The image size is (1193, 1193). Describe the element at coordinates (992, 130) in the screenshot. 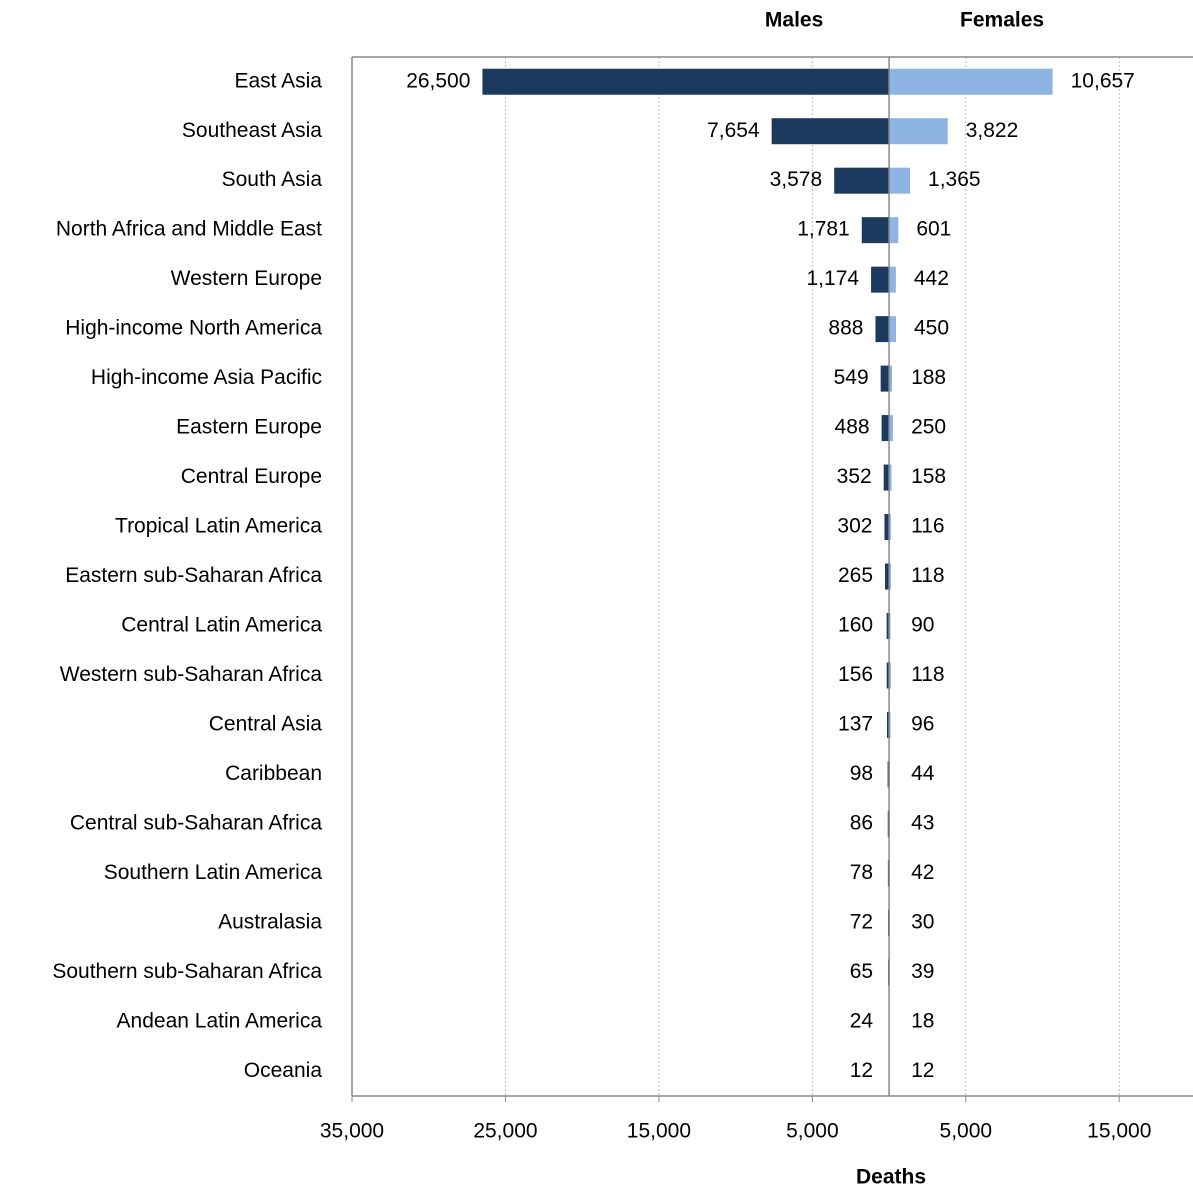

I see `value-label: 3,822` at that location.